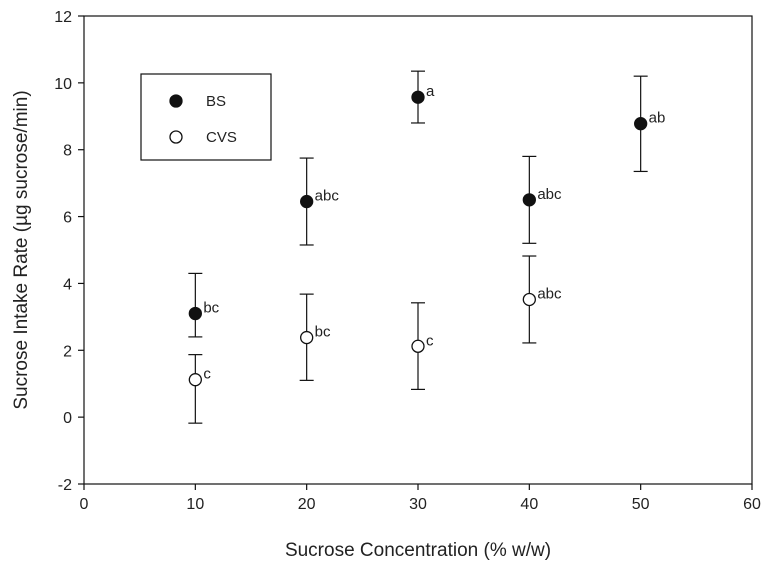 This screenshot has height=561, width=764. Describe the element at coordinates (21, 249) in the screenshot. I see `y-axis-label: Sucrose Intake Rate (µg sucrose/min)` at that location.